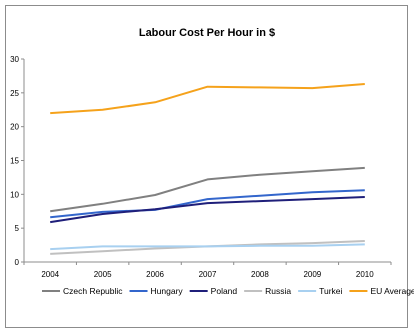 The height and width of the screenshot is (334, 414). I want to click on y-tick-label: 5, so click(17, 228).